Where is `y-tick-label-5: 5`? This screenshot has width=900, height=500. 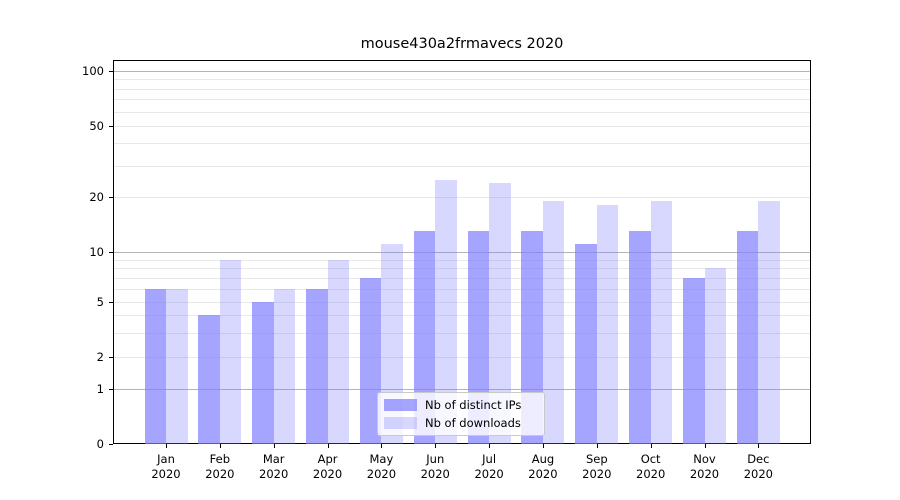 y-tick-label-5: 5 is located at coordinates (100, 302).